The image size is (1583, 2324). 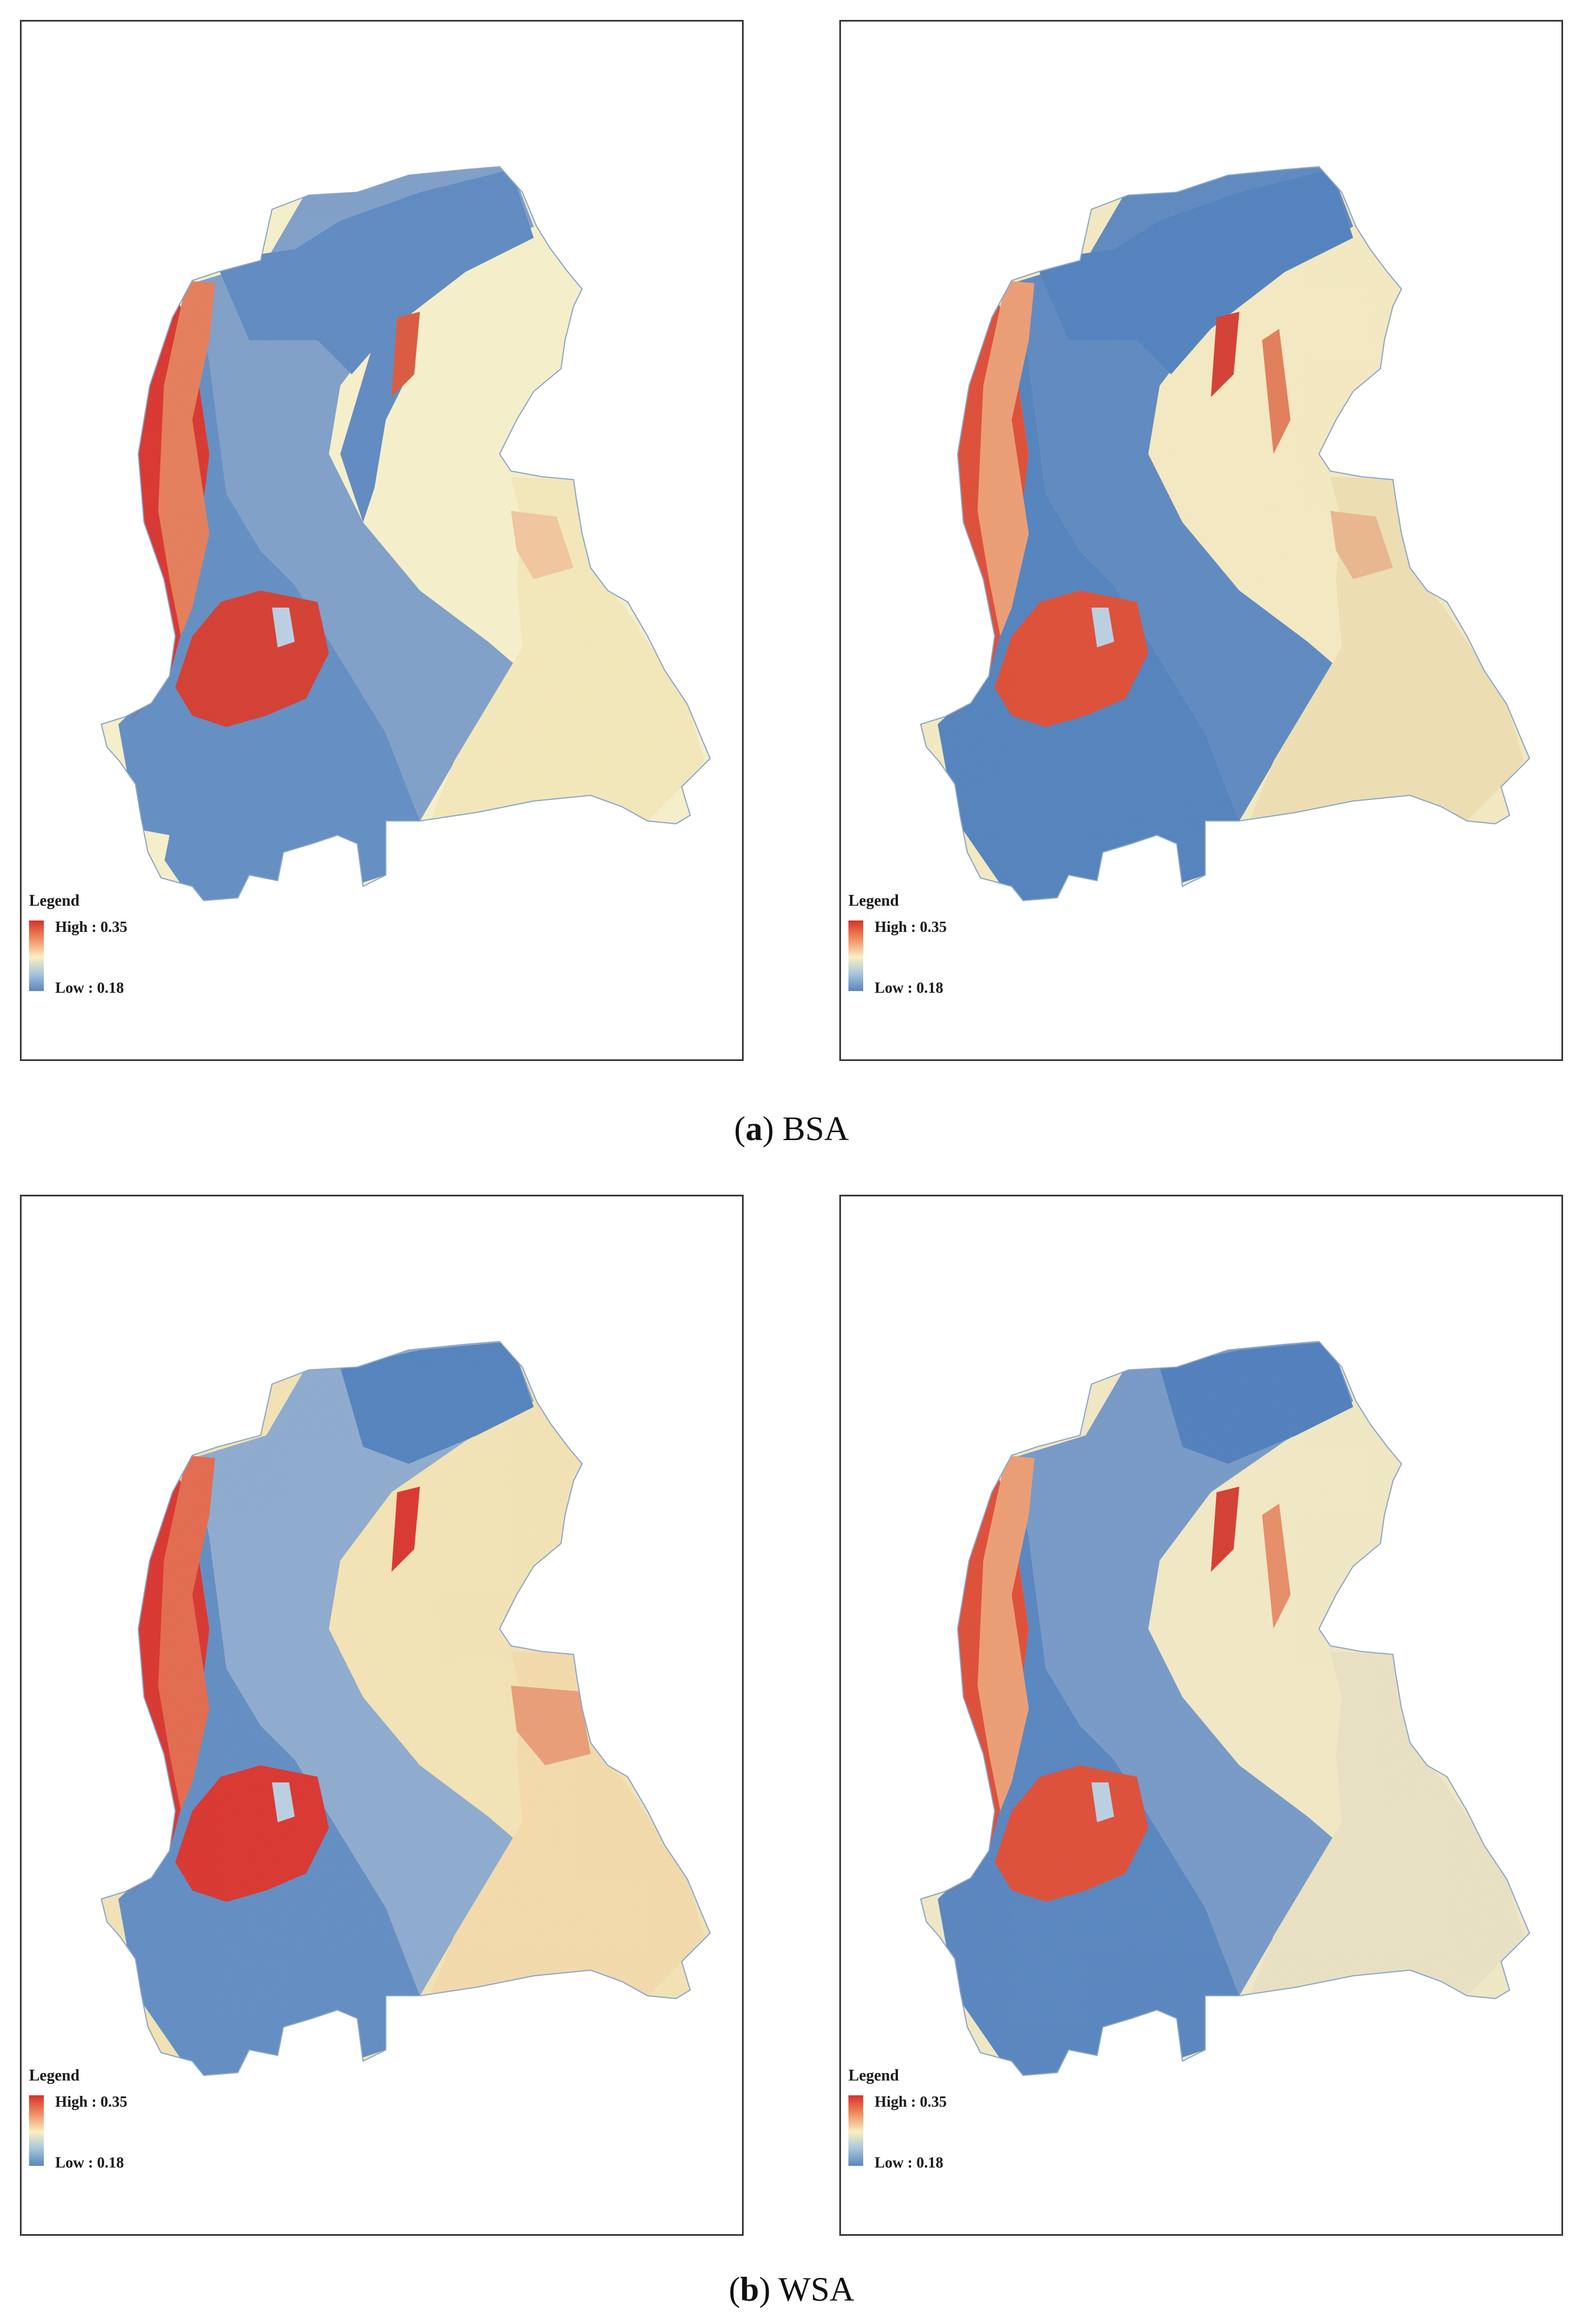 What do you see at coordinates (815, 1128) in the screenshot?
I see `caption-text: BSA` at bounding box center [815, 1128].